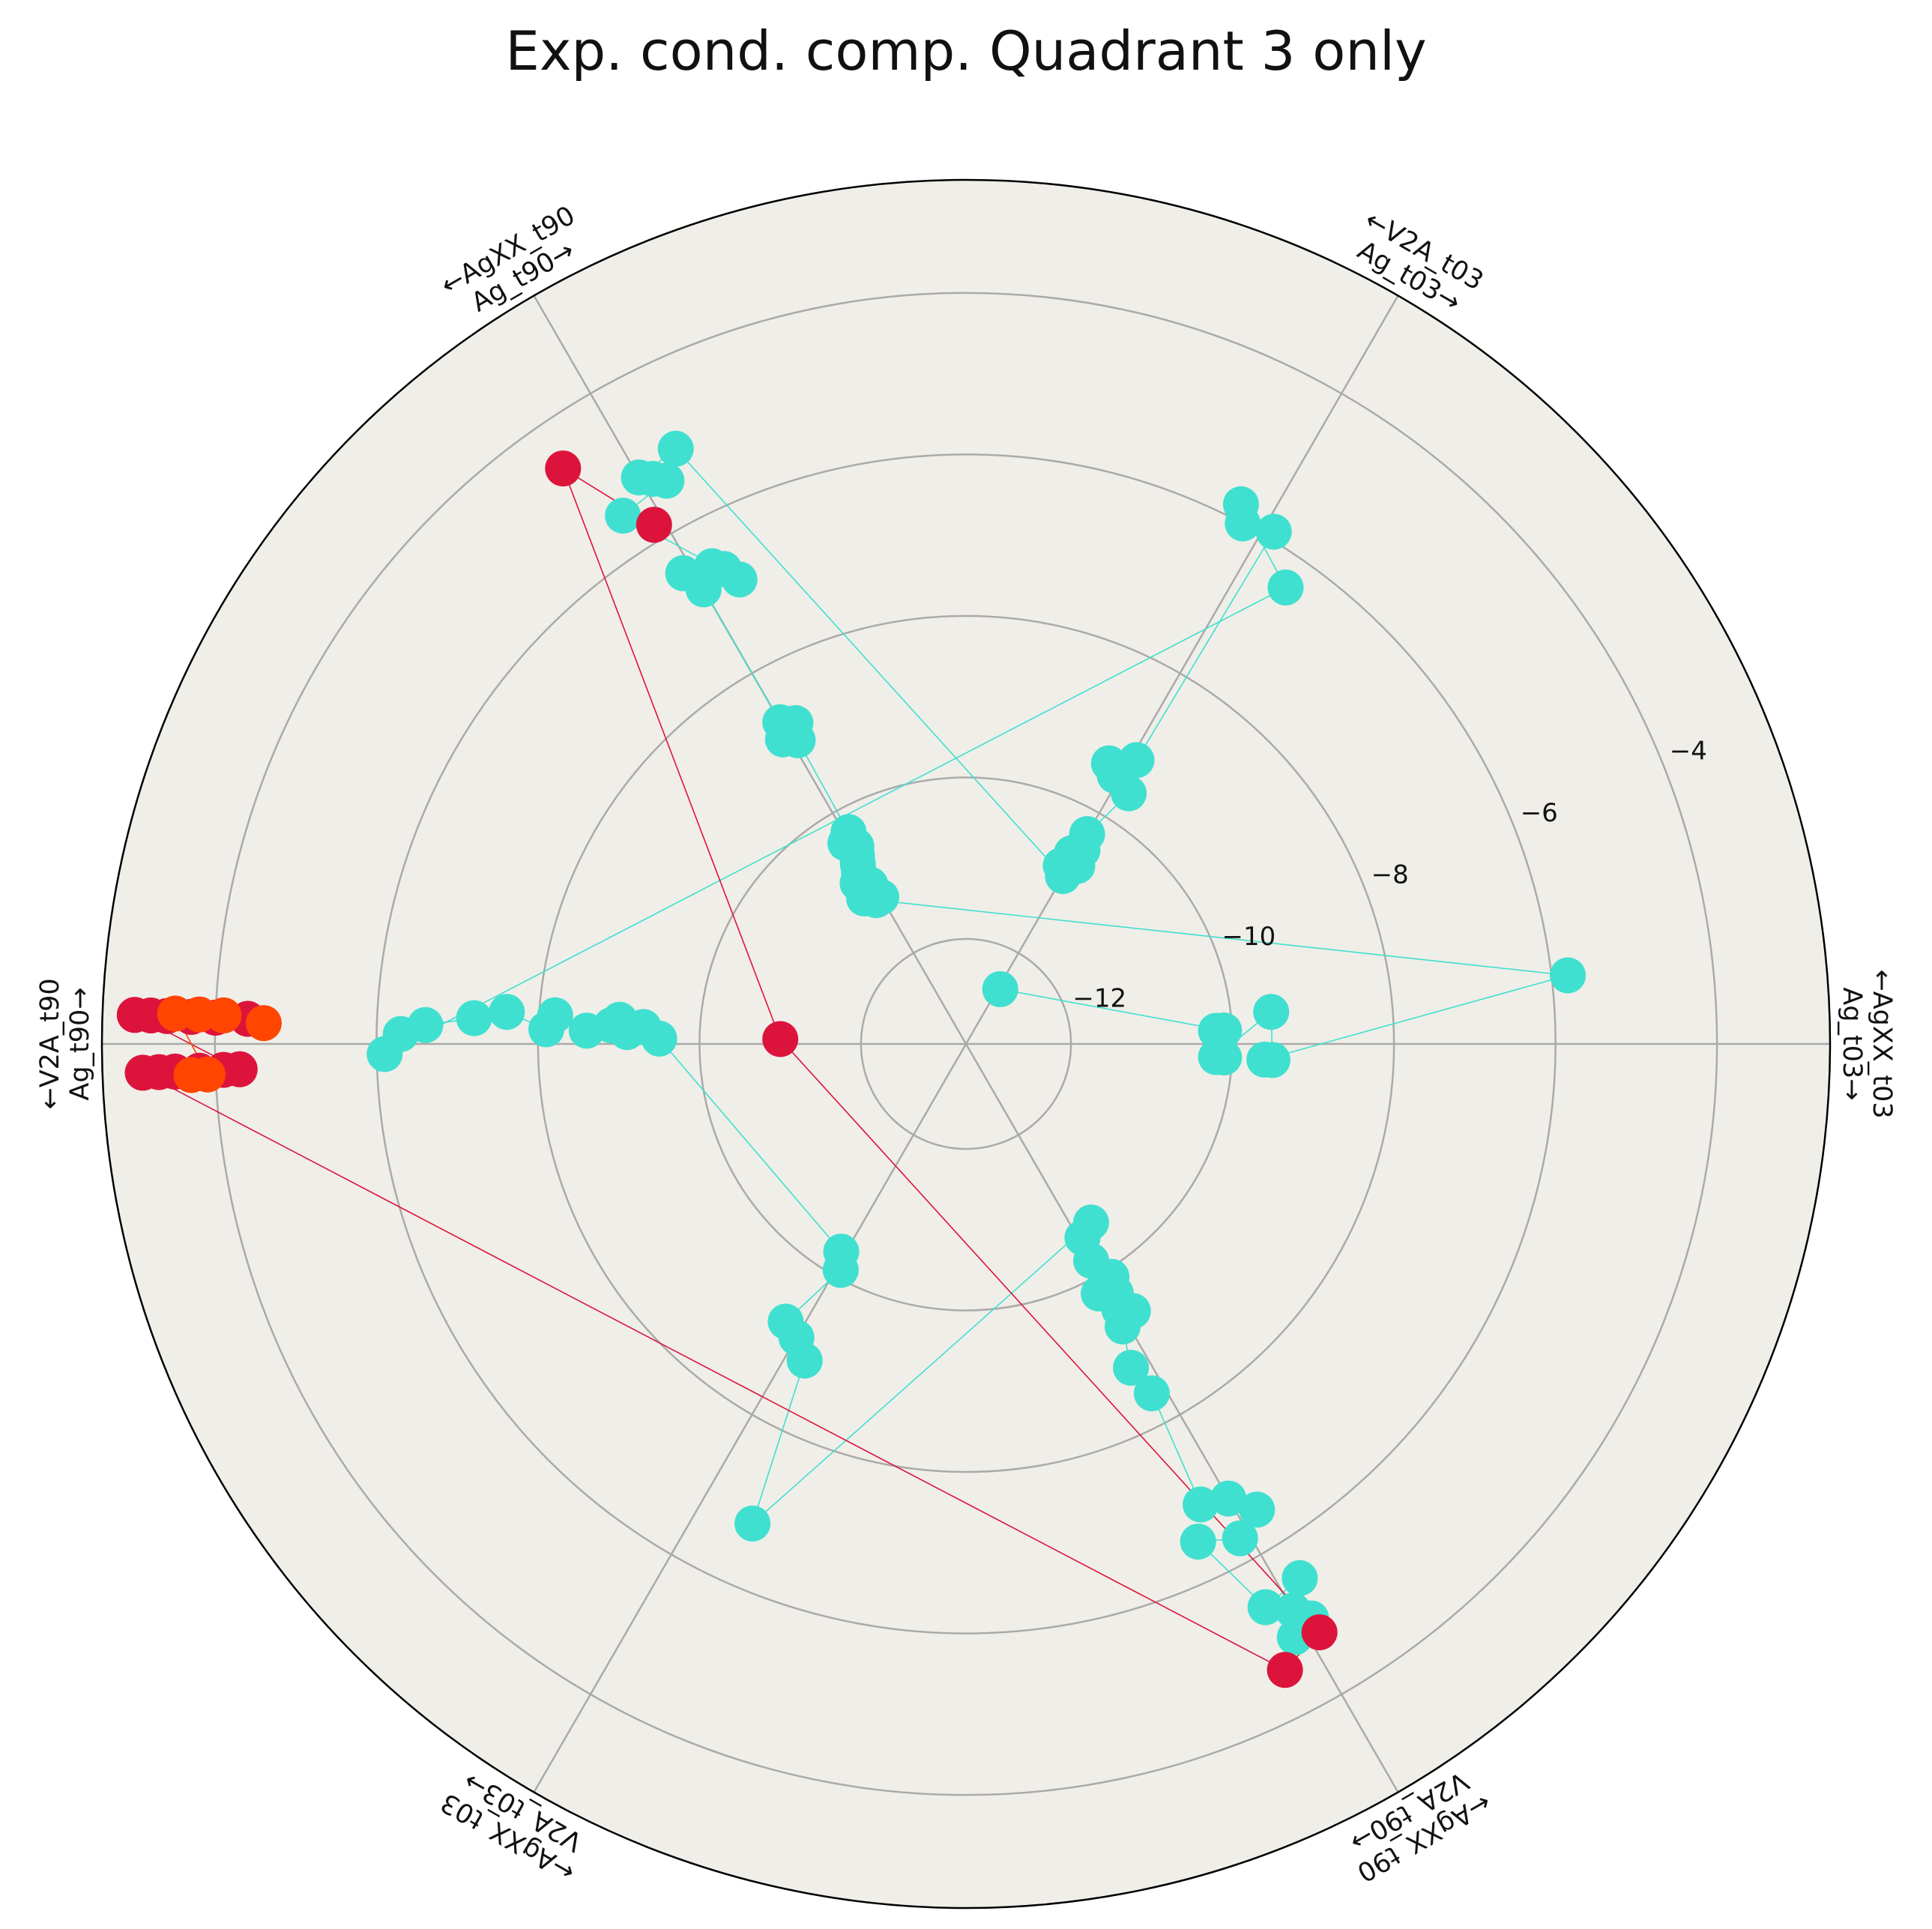  I want to click on radial-tick-label-2: −8, so click(1390, 875).